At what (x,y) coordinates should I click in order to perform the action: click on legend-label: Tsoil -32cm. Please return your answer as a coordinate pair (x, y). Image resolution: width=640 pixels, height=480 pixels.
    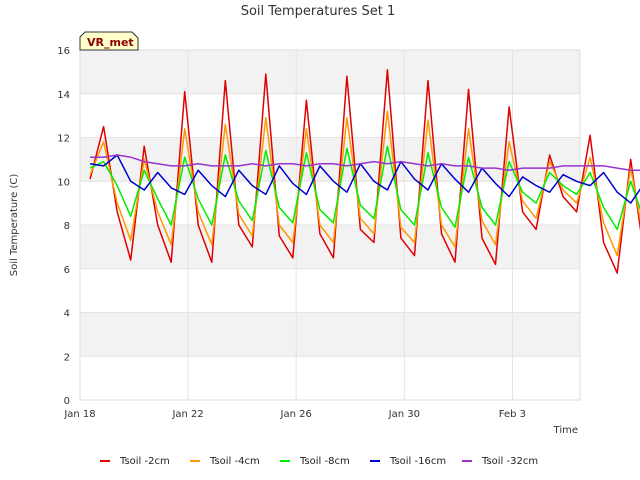
    Looking at the image, I should click on (509, 461).